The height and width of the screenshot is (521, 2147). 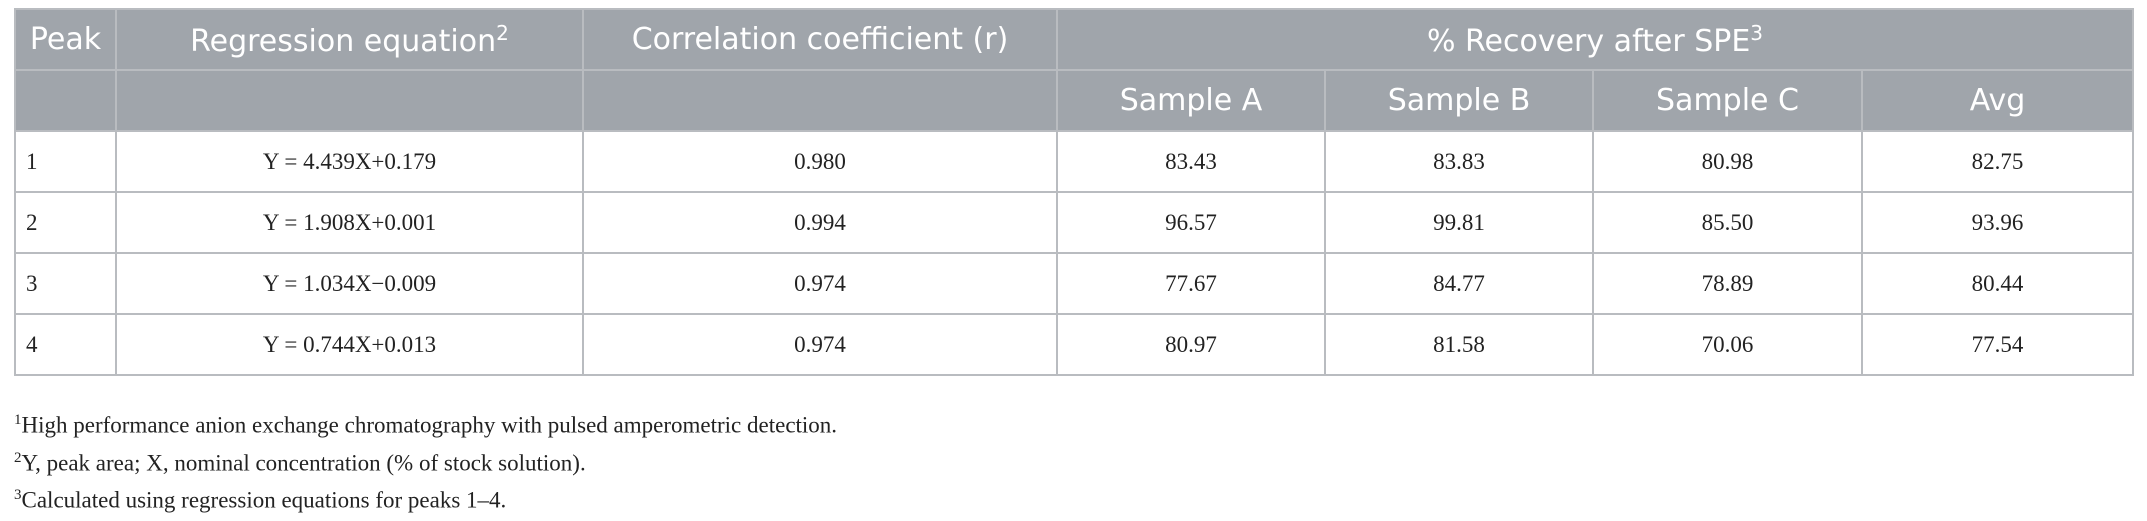 I want to click on table-cell: 77.54, so click(x=1997, y=344).